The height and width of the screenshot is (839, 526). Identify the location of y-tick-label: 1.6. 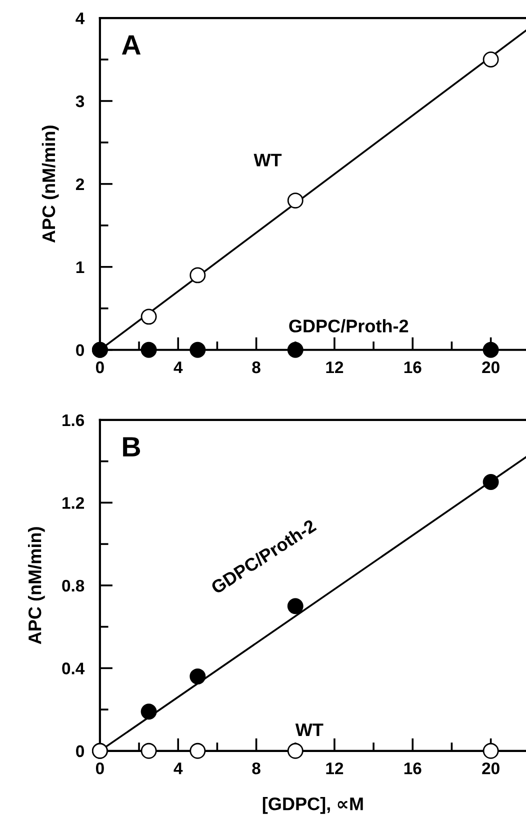
(73, 420).